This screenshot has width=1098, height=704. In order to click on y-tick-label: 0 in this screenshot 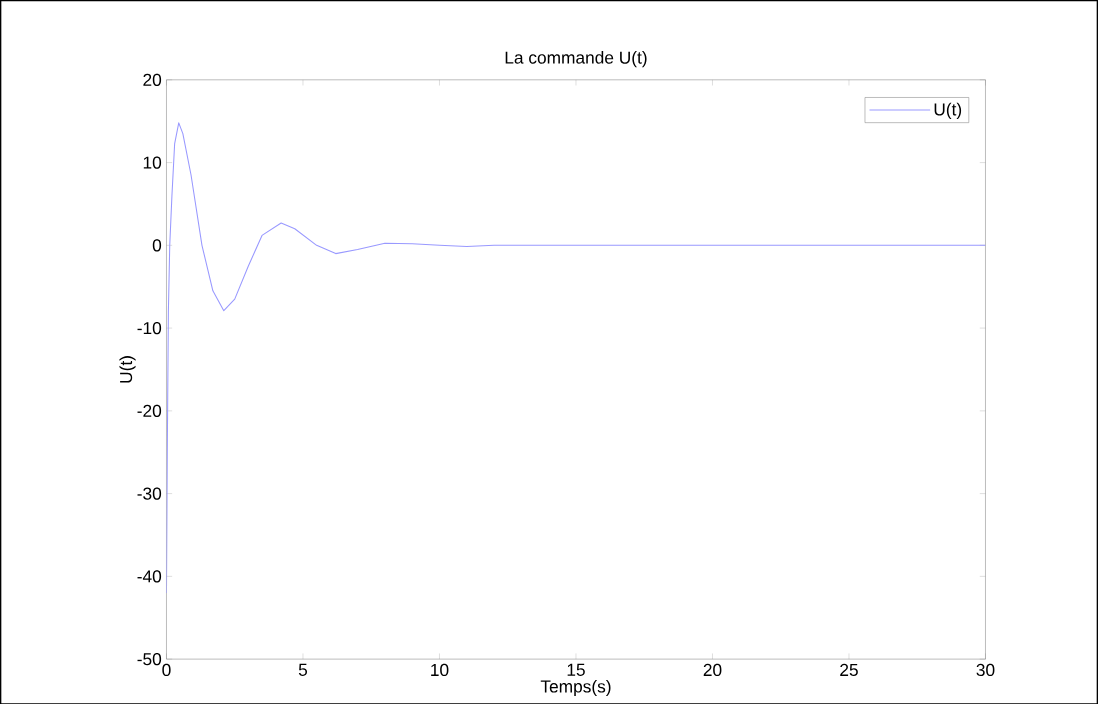, I will do `click(157, 245)`.